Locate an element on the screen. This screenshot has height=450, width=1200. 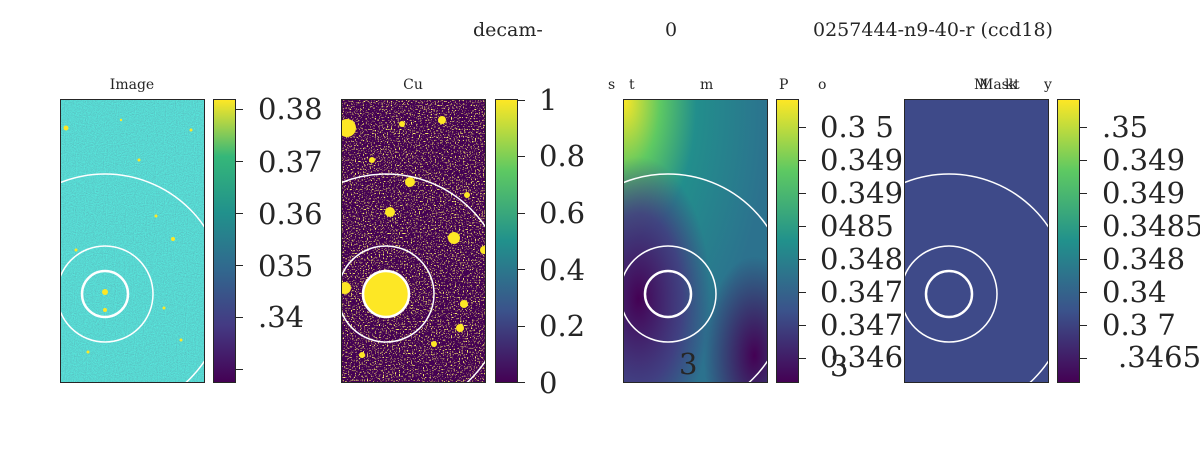
panel-cu is located at coordinates (413, 241).